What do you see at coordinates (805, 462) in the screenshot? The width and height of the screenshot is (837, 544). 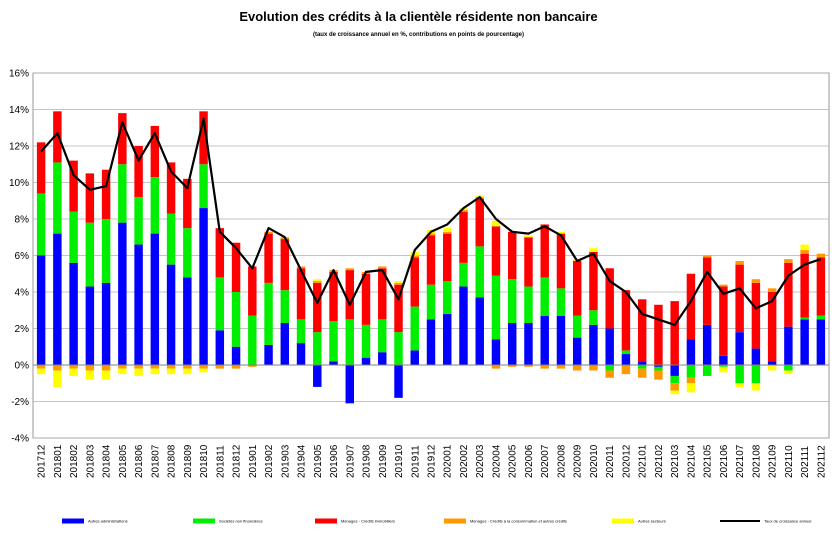 I see `x-tick-label: 202111` at bounding box center [805, 462].